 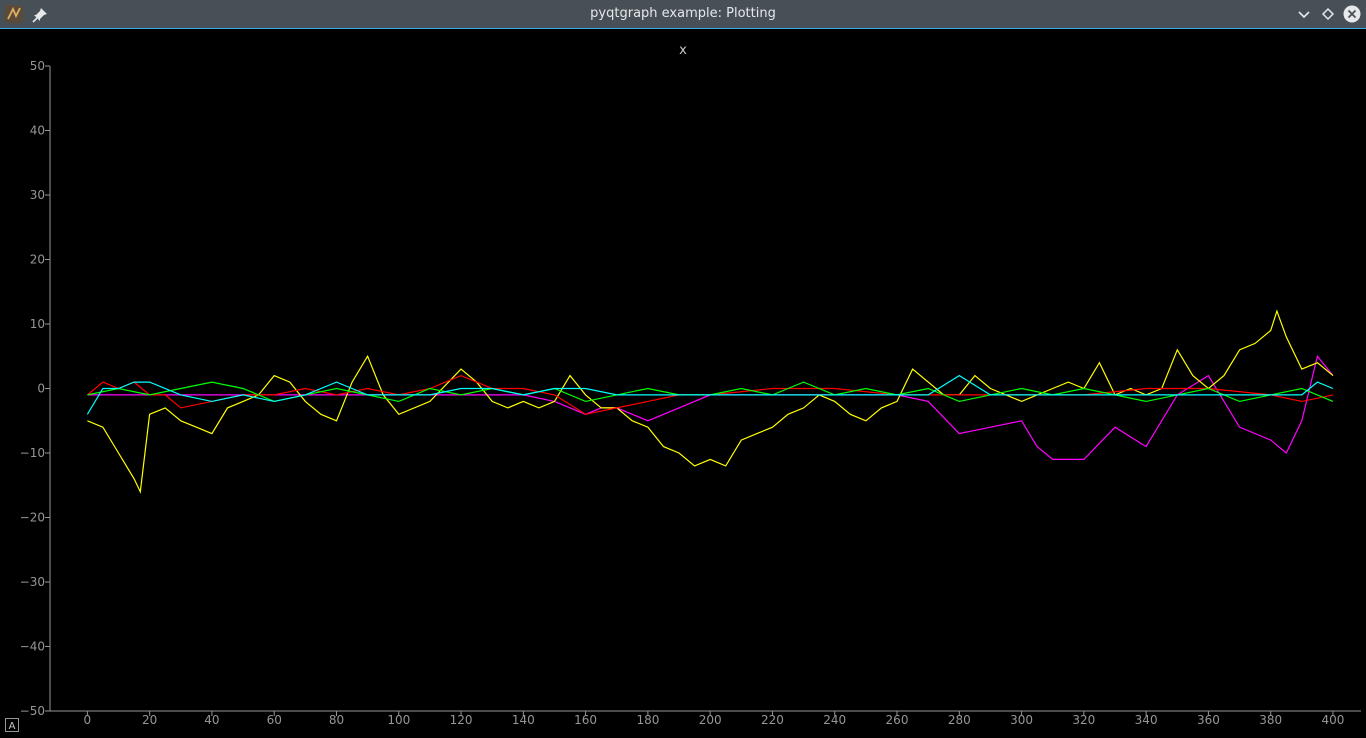 What do you see at coordinates (1208, 720) in the screenshot?
I see `x-tick-label: 360` at bounding box center [1208, 720].